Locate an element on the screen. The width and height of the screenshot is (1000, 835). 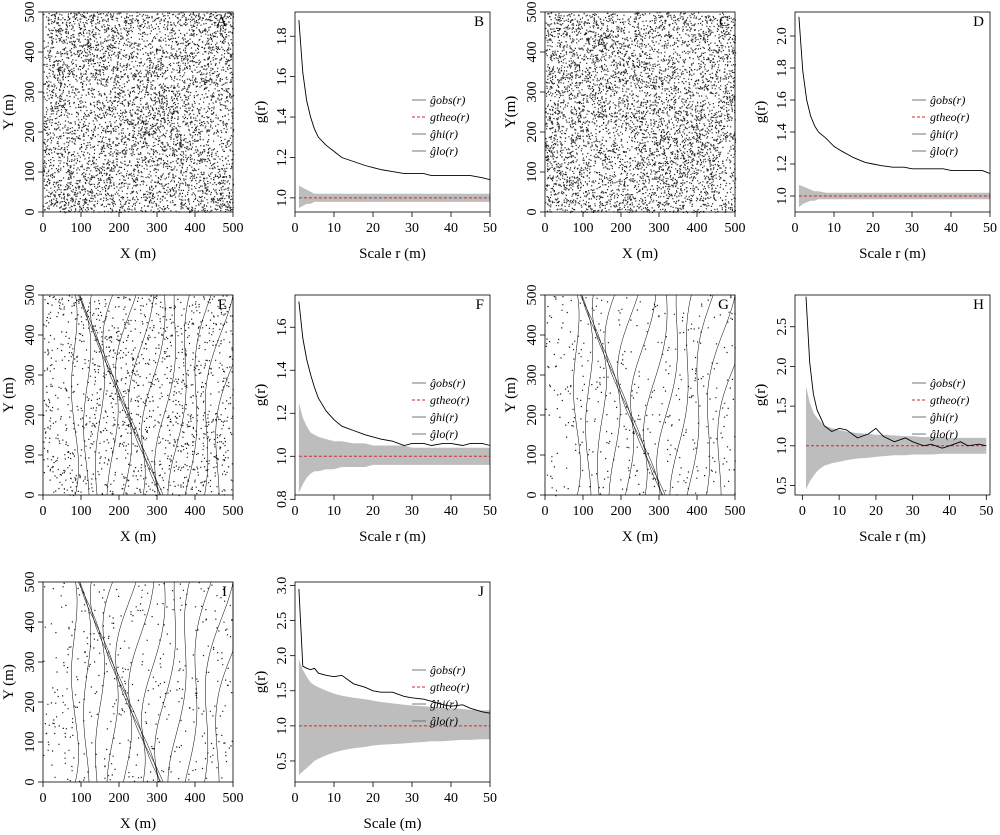
y-axis-label: g(r) is located at coordinates (261, 682).